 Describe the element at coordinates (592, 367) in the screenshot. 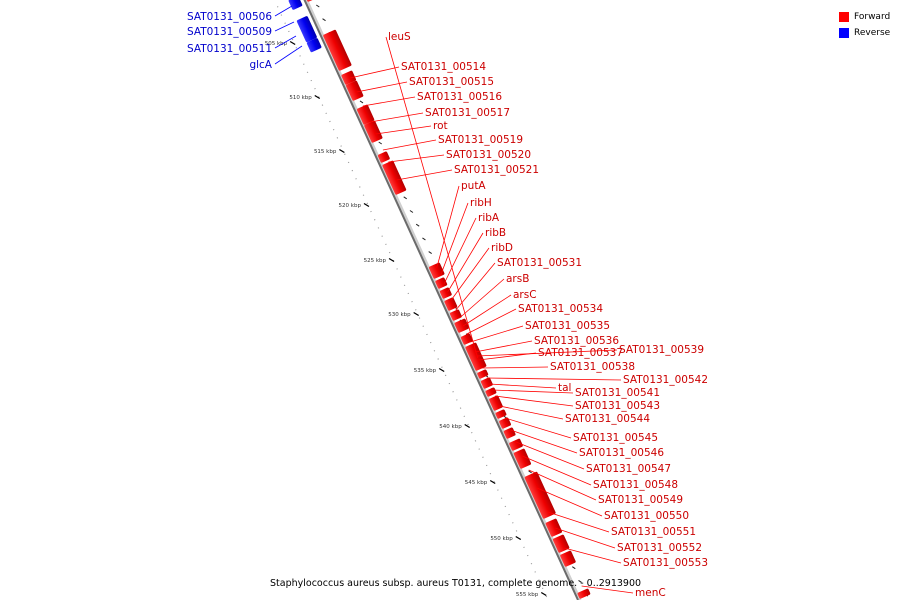

I see `forward-gene-label: SAT0131_00538` at that location.